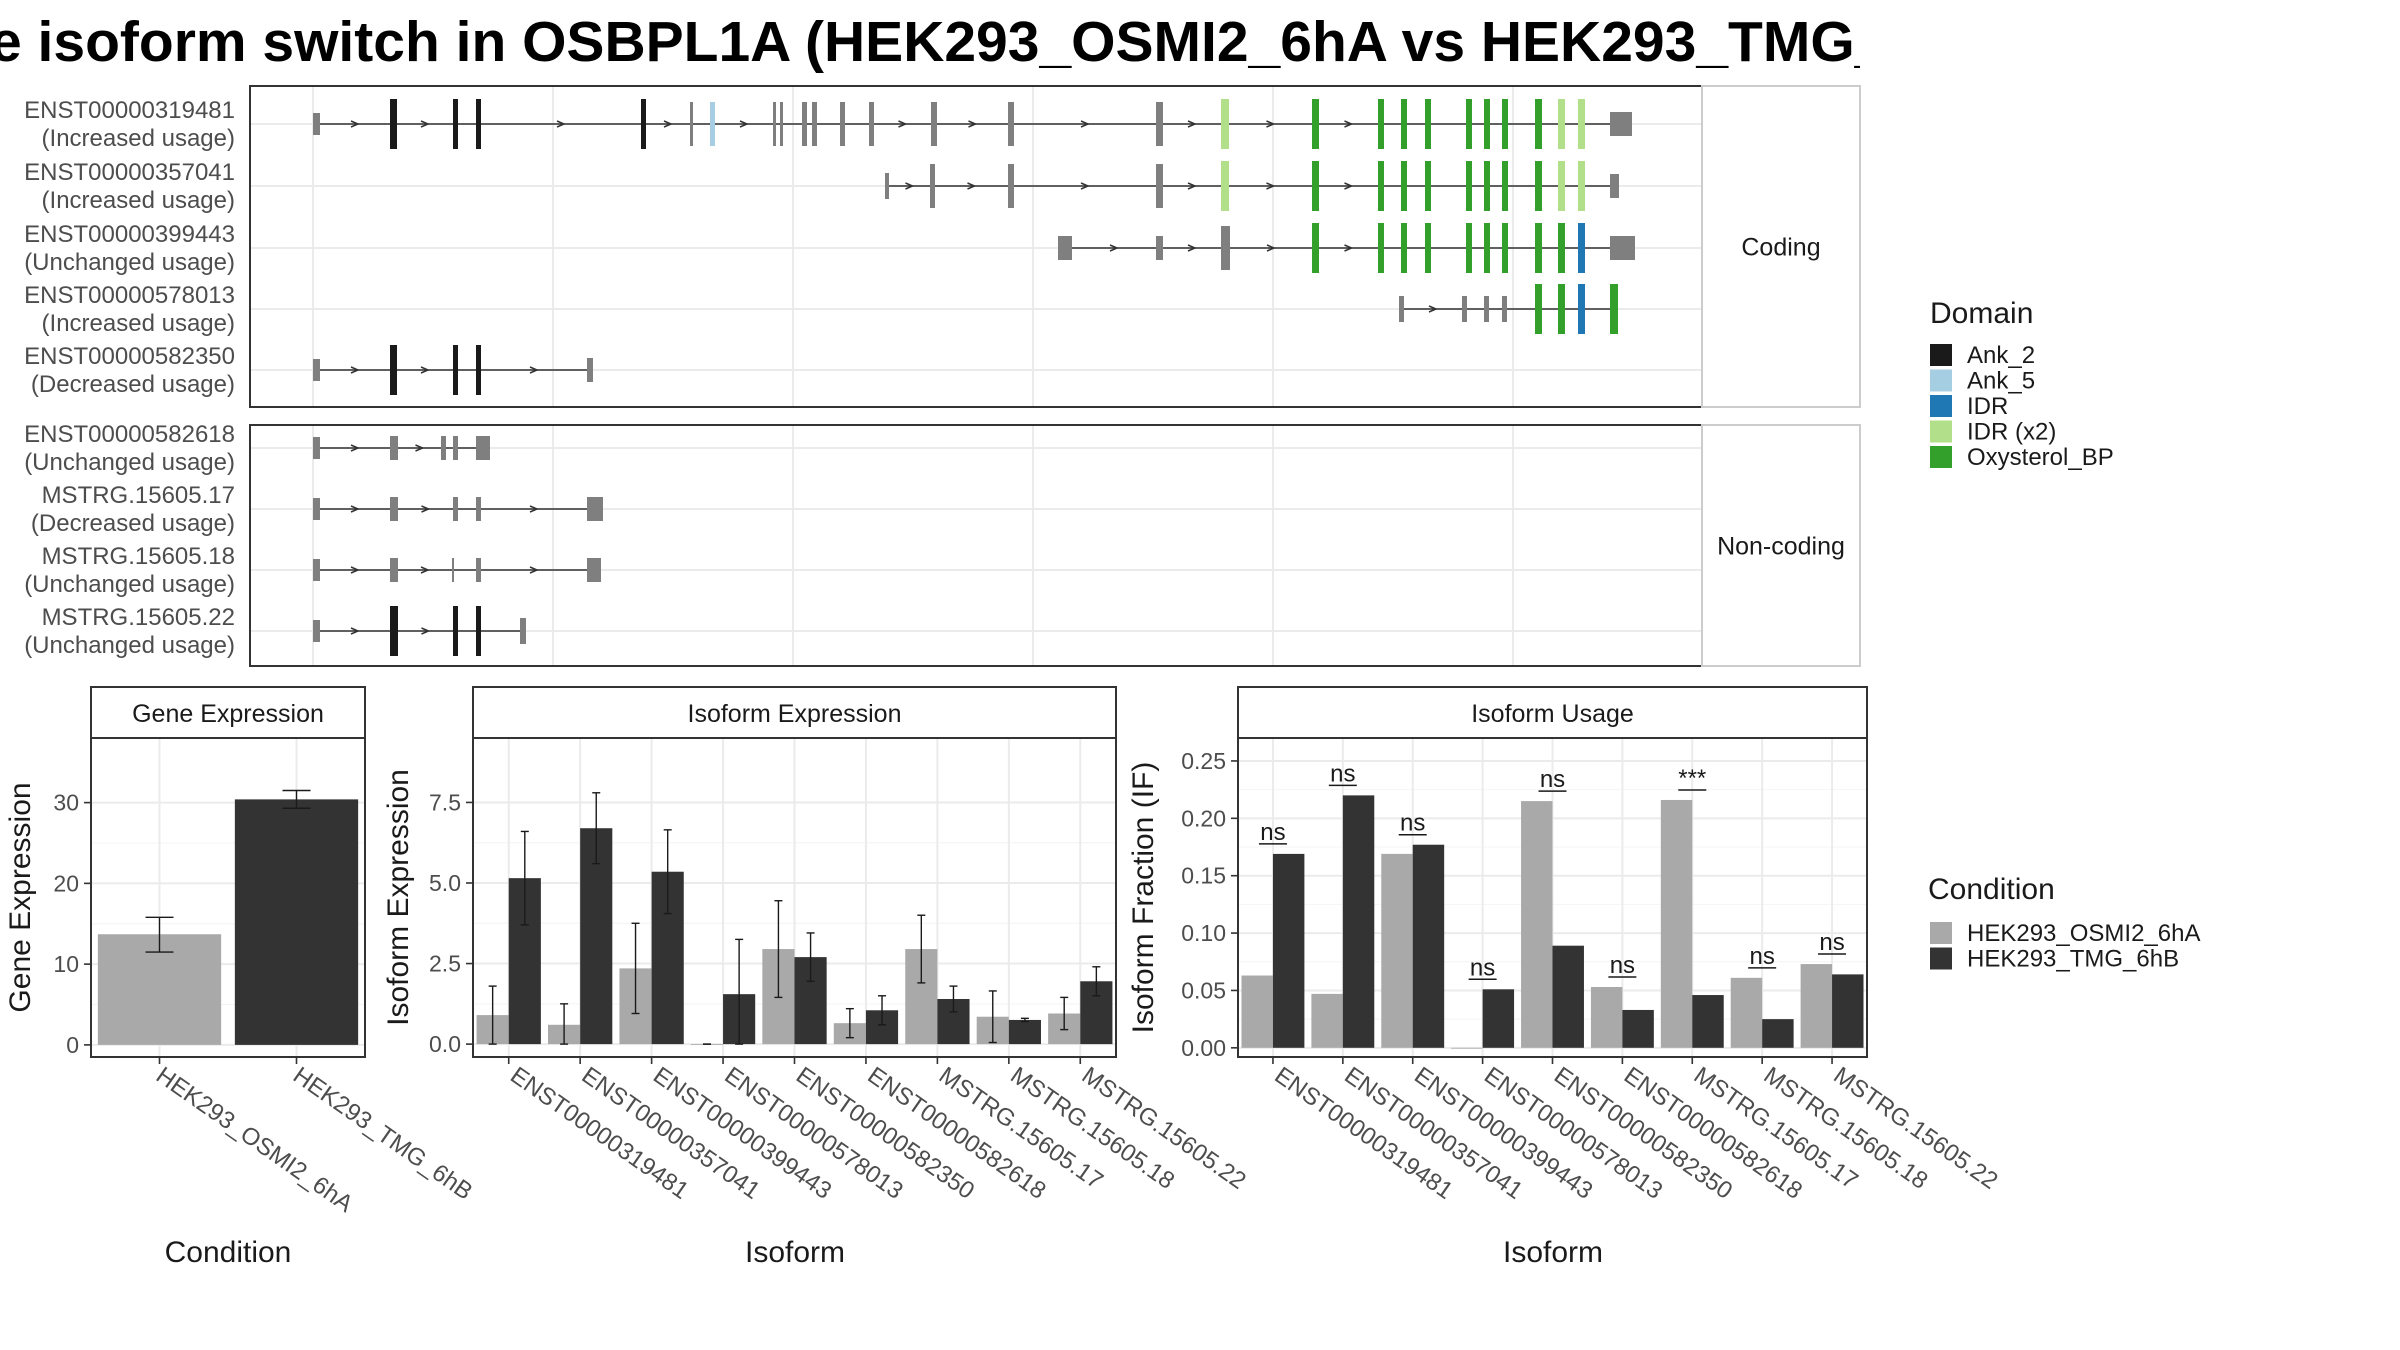  What do you see at coordinates (445, 1044) in the screenshot?
I see `y-tick-label: 0.0` at bounding box center [445, 1044].